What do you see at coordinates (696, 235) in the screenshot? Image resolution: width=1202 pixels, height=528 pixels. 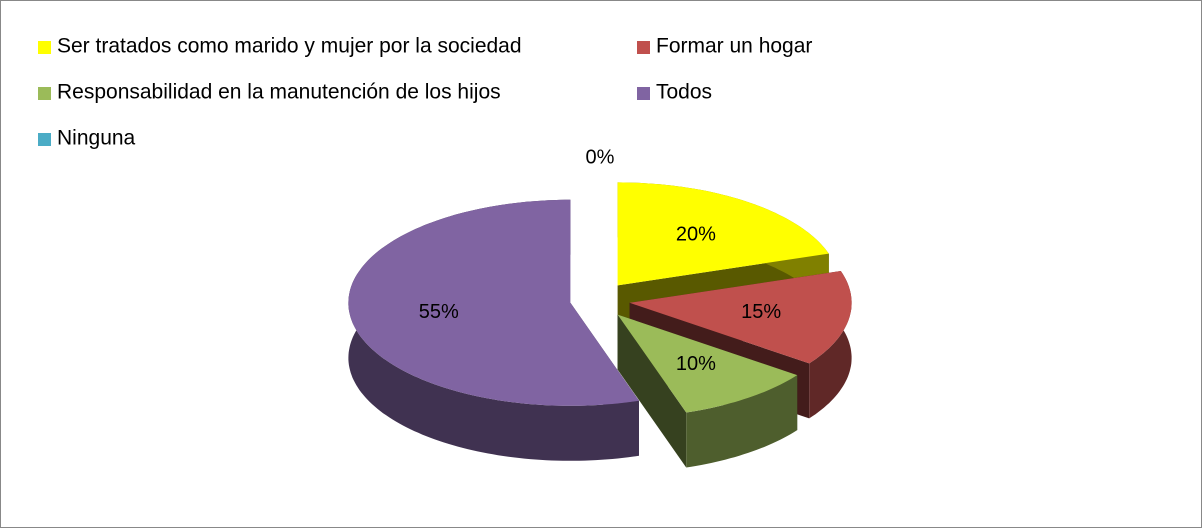 I see `data-label: 20%` at bounding box center [696, 235].